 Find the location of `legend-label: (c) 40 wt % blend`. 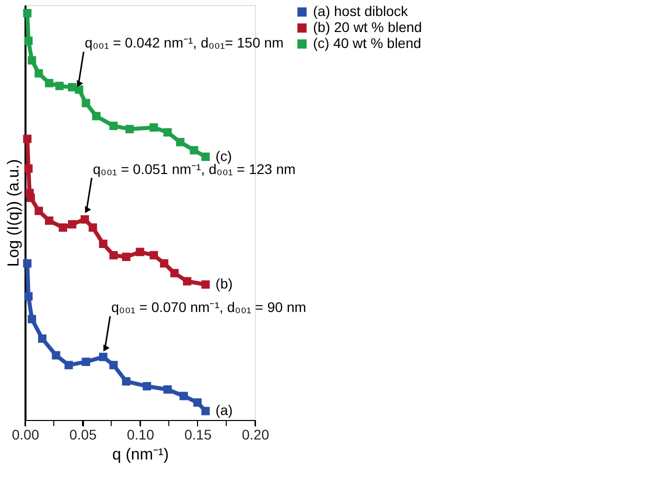

legend-label: (c) 40 wt % blend is located at coordinates (367, 43).